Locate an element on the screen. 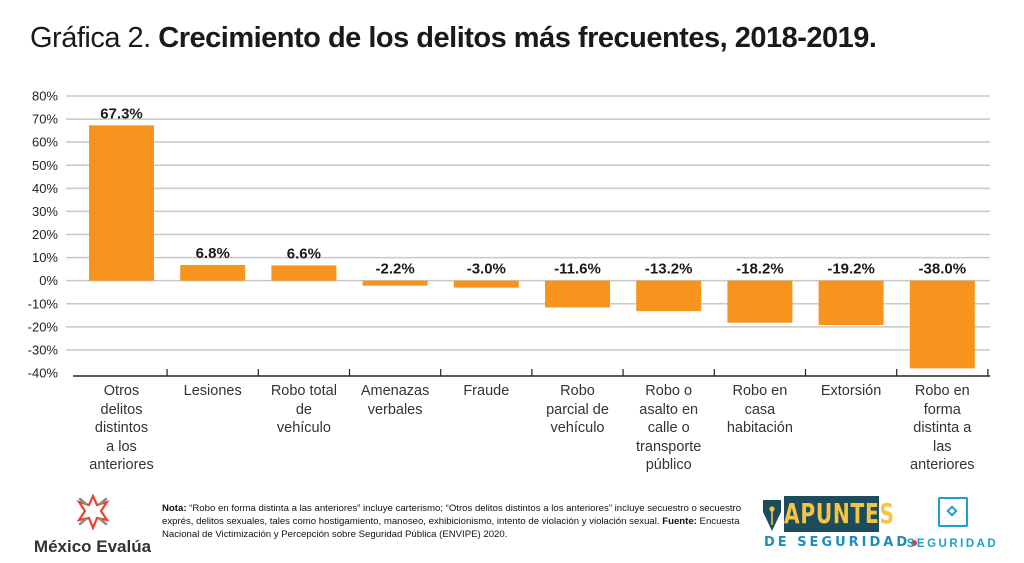 Image resolution: width=1024 pixels, height=563 pixels. diamond-icon is located at coordinates (951, 511).